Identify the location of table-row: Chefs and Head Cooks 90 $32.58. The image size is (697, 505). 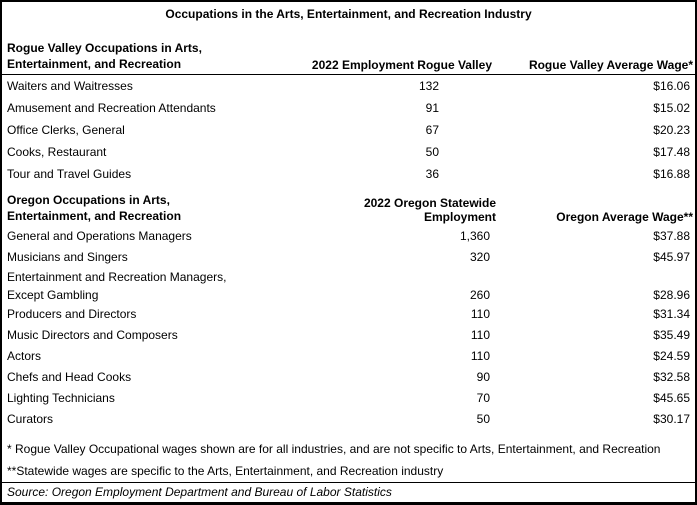
(348, 377).